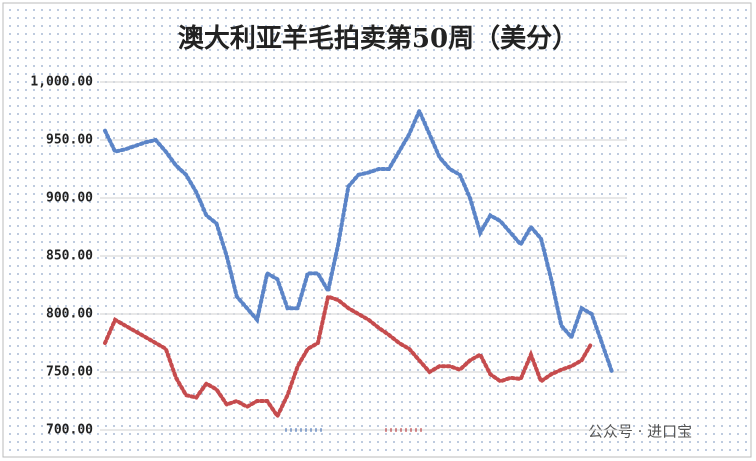 The height and width of the screenshot is (461, 756). What do you see at coordinates (61, 82) in the screenshot?
I see `y-tick-label: 1,000.00` at bounding box center [61, 82].